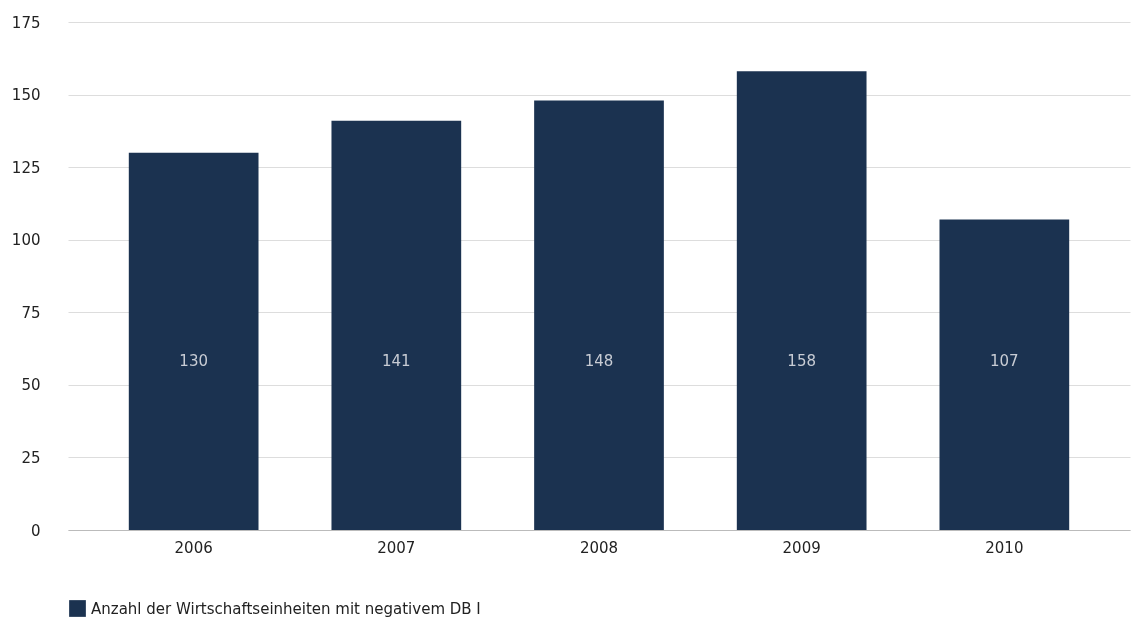 The image size is (1136, 627). I want to click on y-tick-label: 25, so click(31, 457).